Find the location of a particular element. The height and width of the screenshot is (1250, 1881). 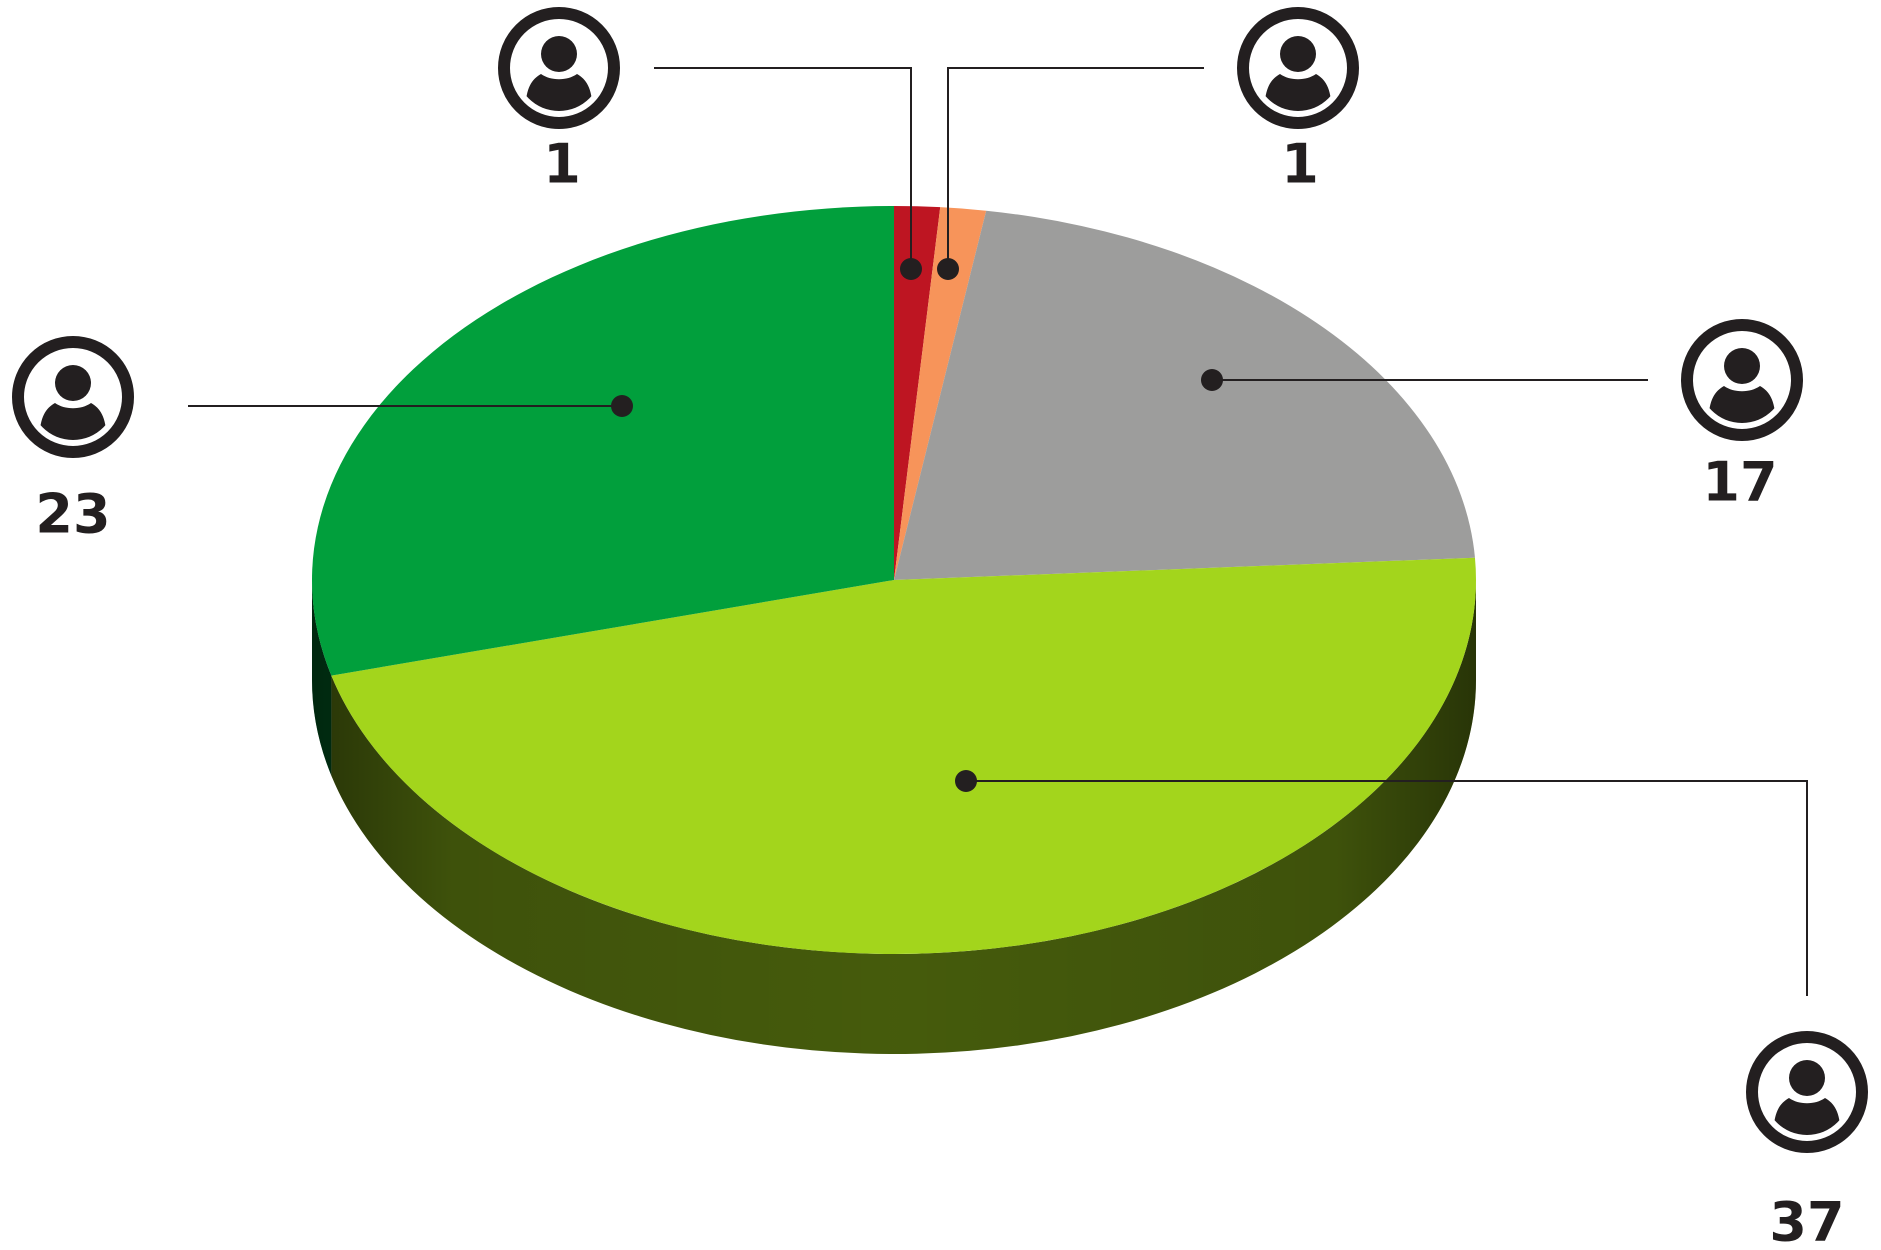

value-label: 17 is located at coordinates (1739, 482).